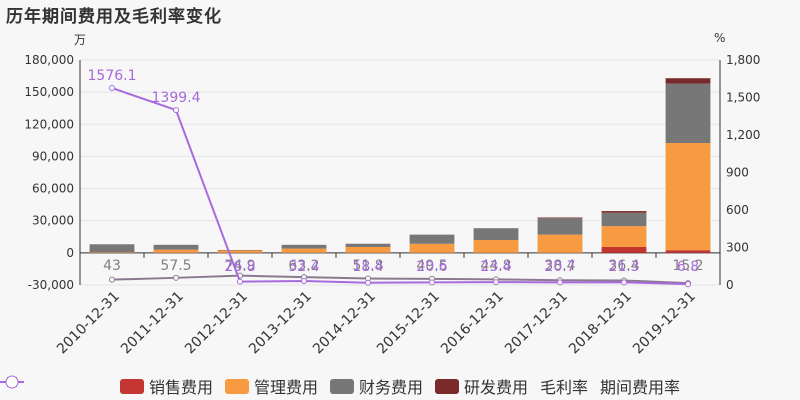 Image resolution: width=800 pixels, height=400 pixels. I want to click on gross-margin-data-label: 44.8, so click(495, 266).